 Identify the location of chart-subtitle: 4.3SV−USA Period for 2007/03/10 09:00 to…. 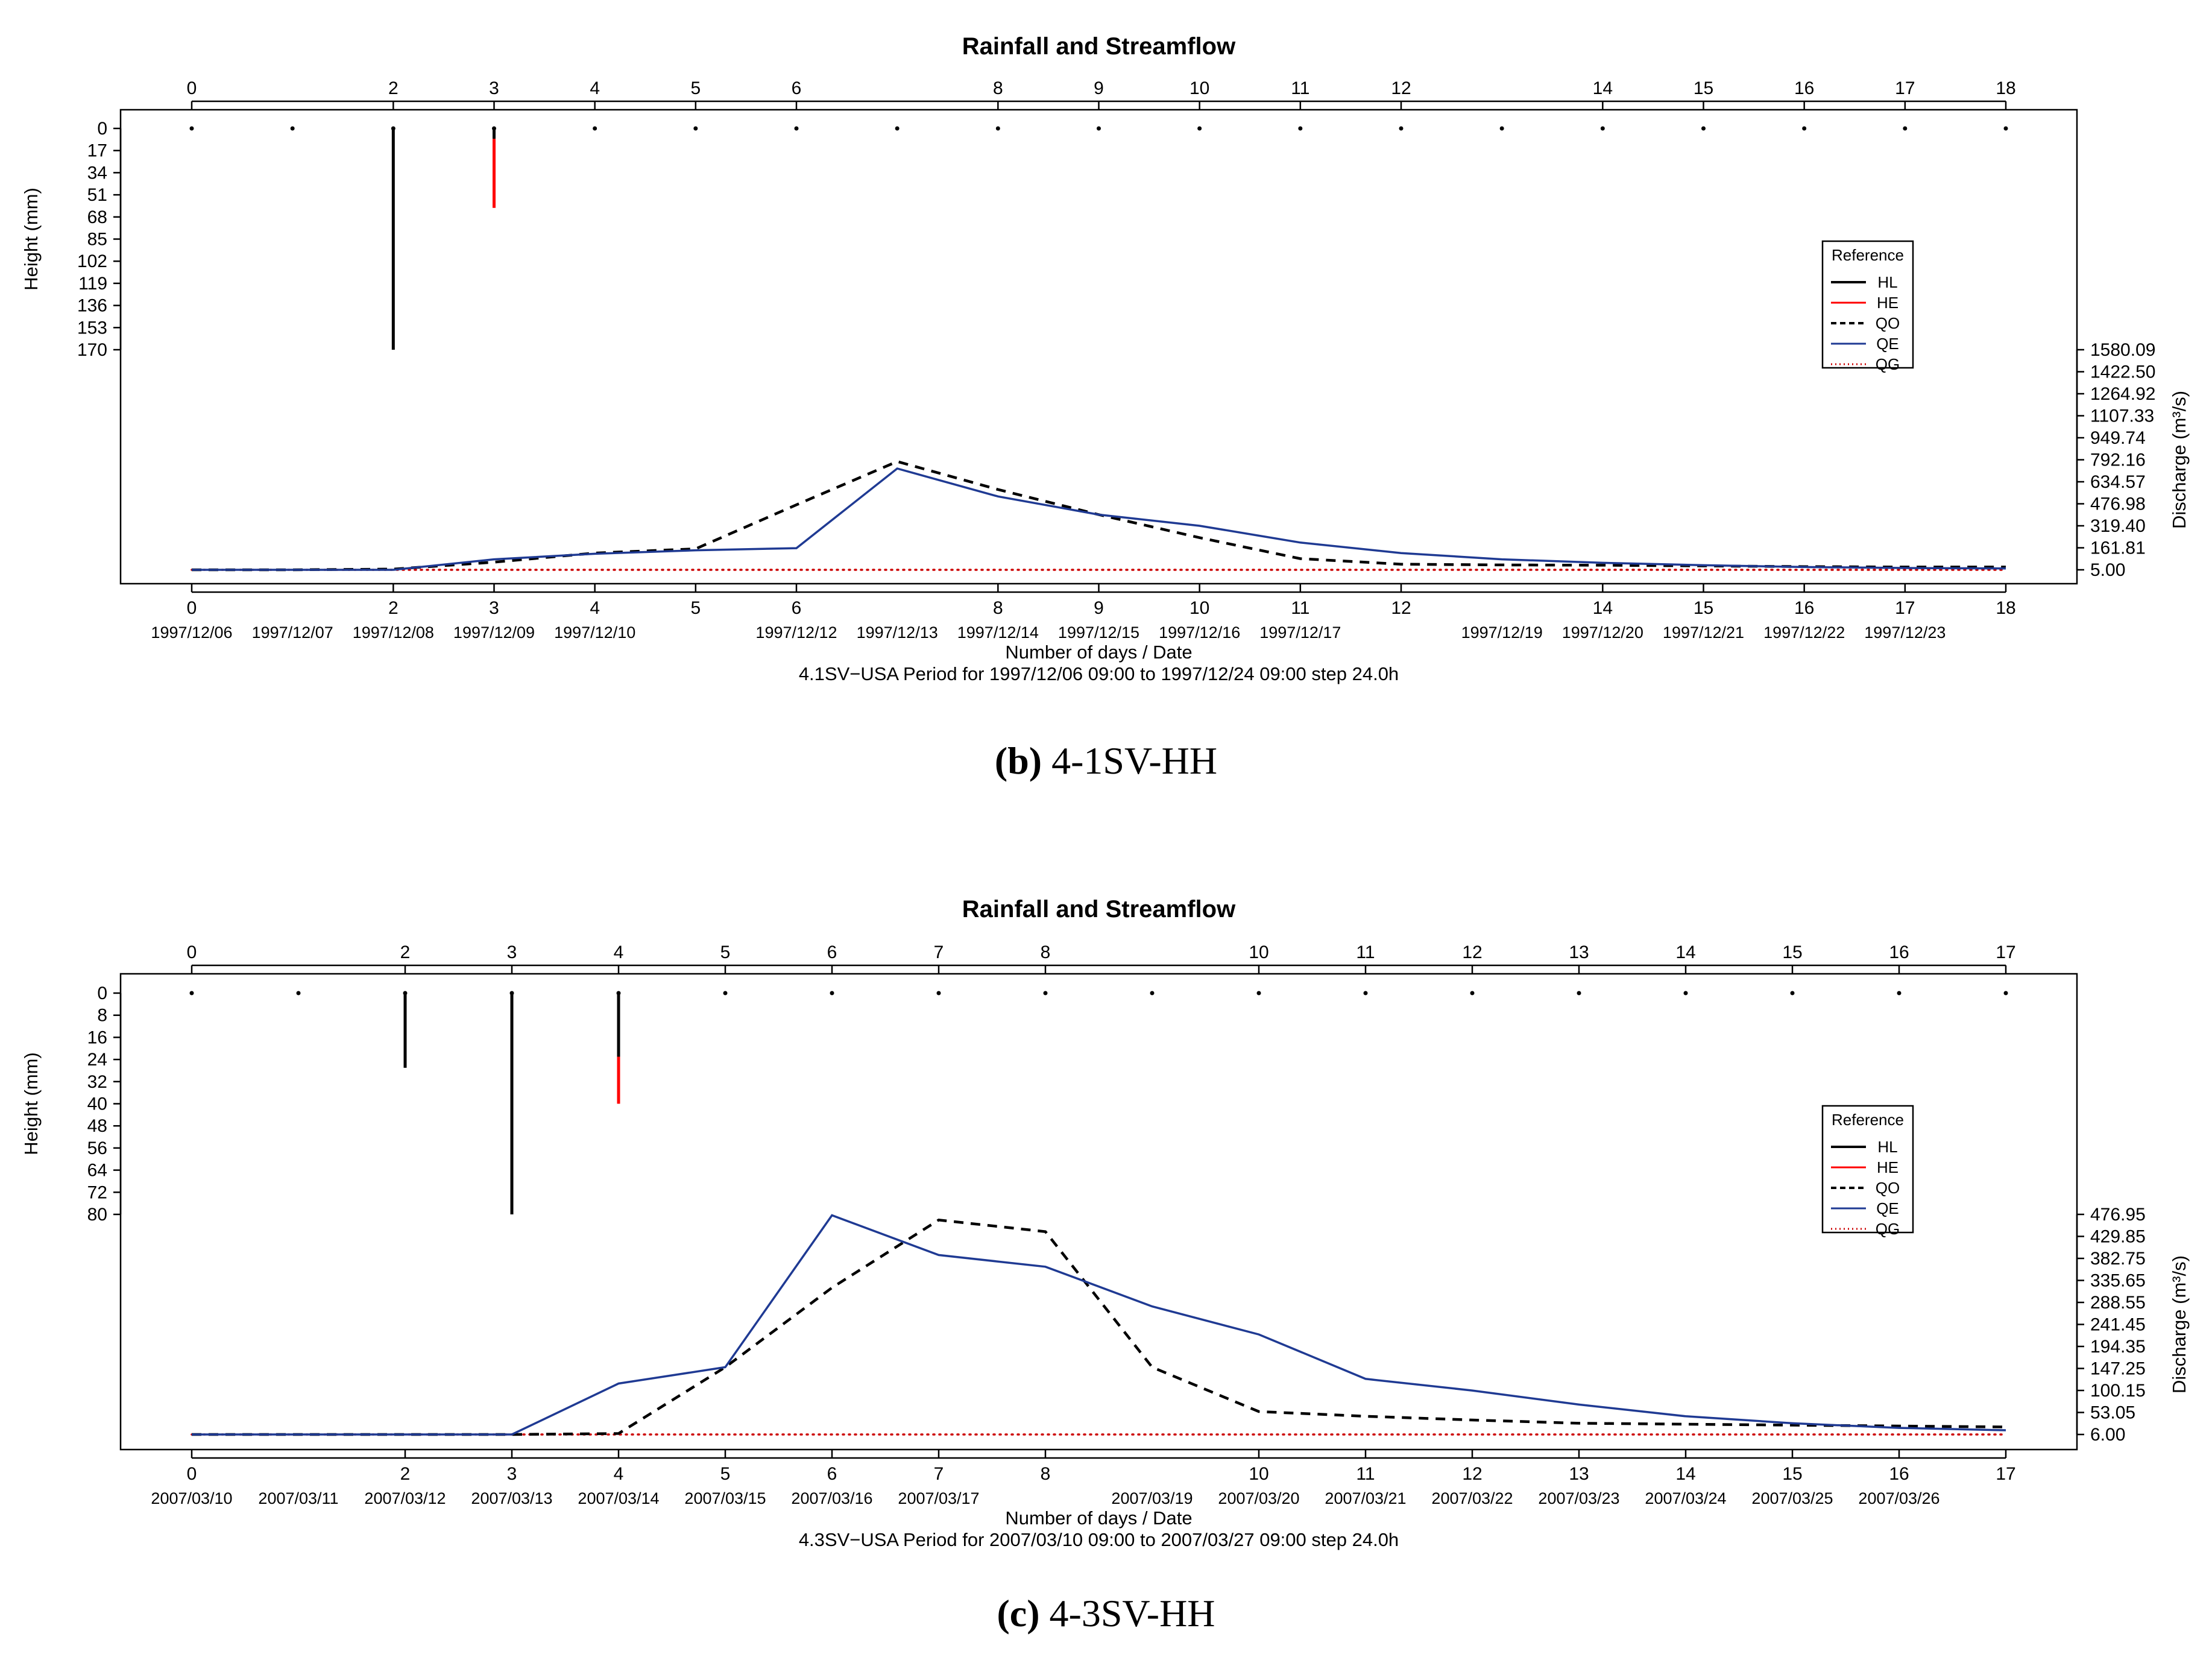
(1099, 1539).